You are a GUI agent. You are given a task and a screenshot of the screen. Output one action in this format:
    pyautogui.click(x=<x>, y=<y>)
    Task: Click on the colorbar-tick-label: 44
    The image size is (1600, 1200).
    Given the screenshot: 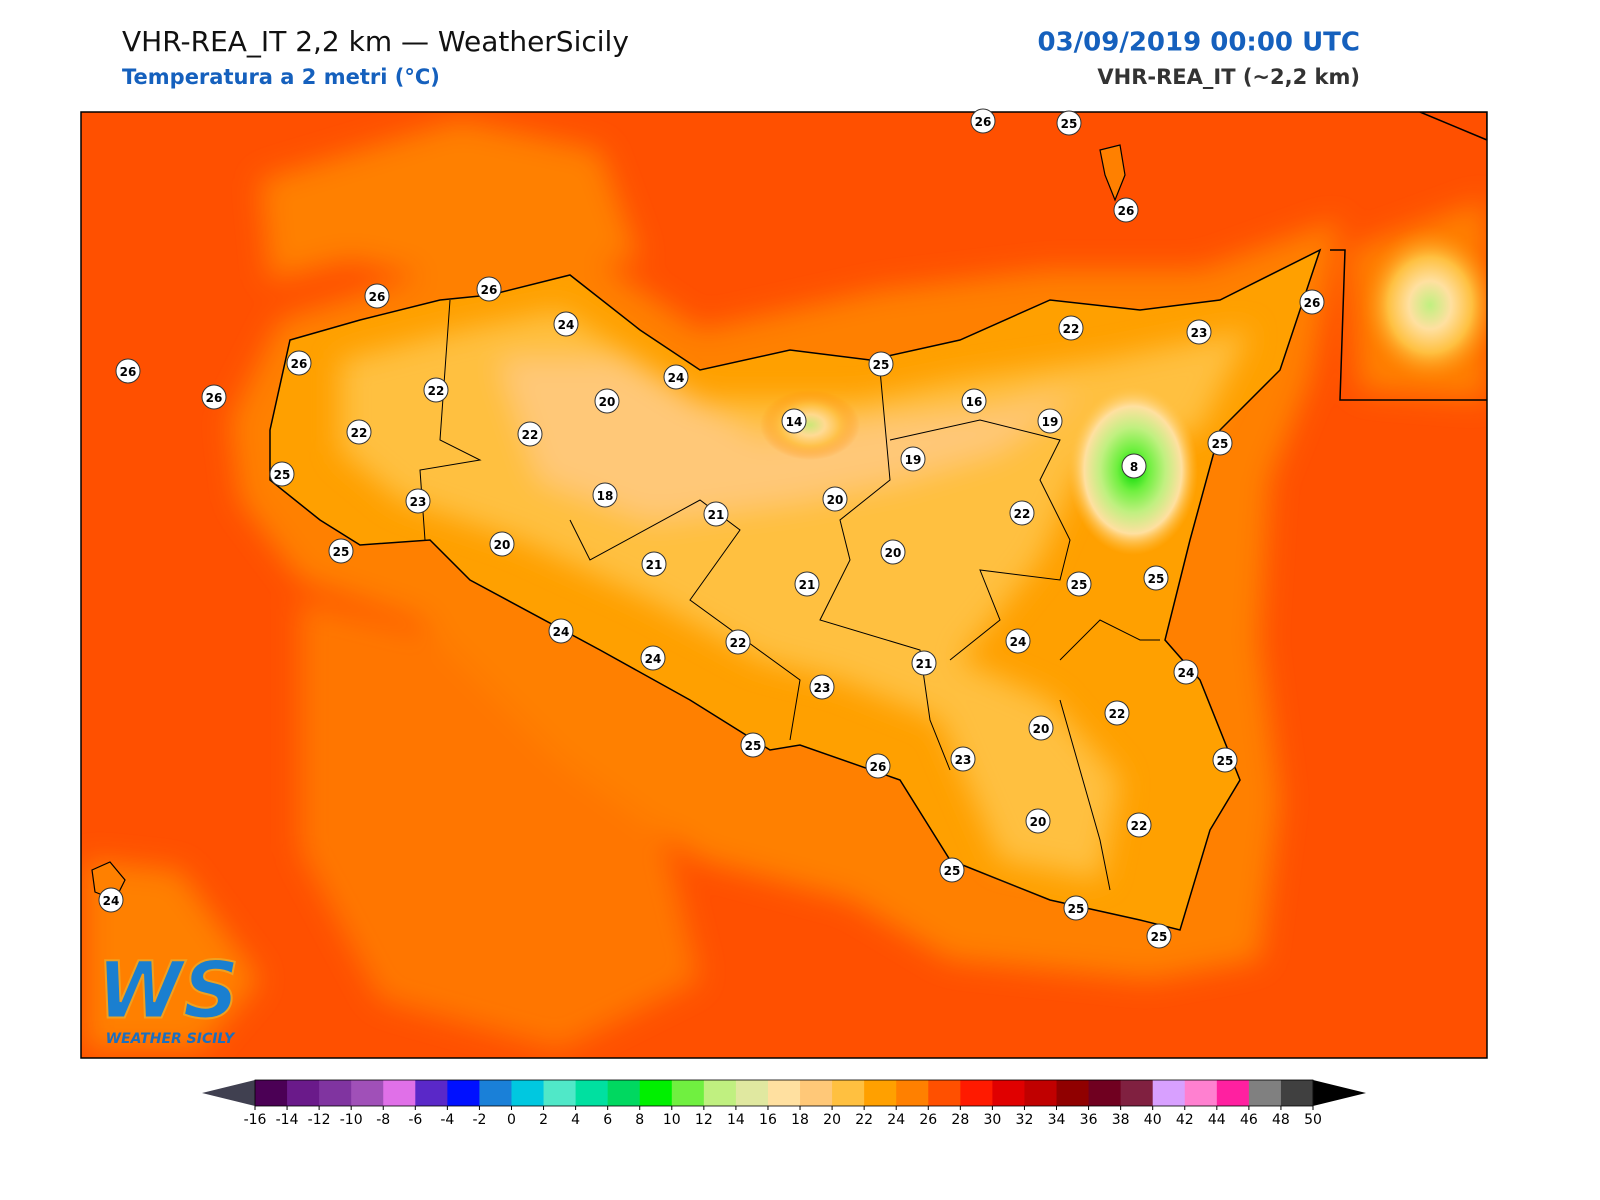 What is the action you would take?
    pyautogui.click(x=1217, y=1120)
    